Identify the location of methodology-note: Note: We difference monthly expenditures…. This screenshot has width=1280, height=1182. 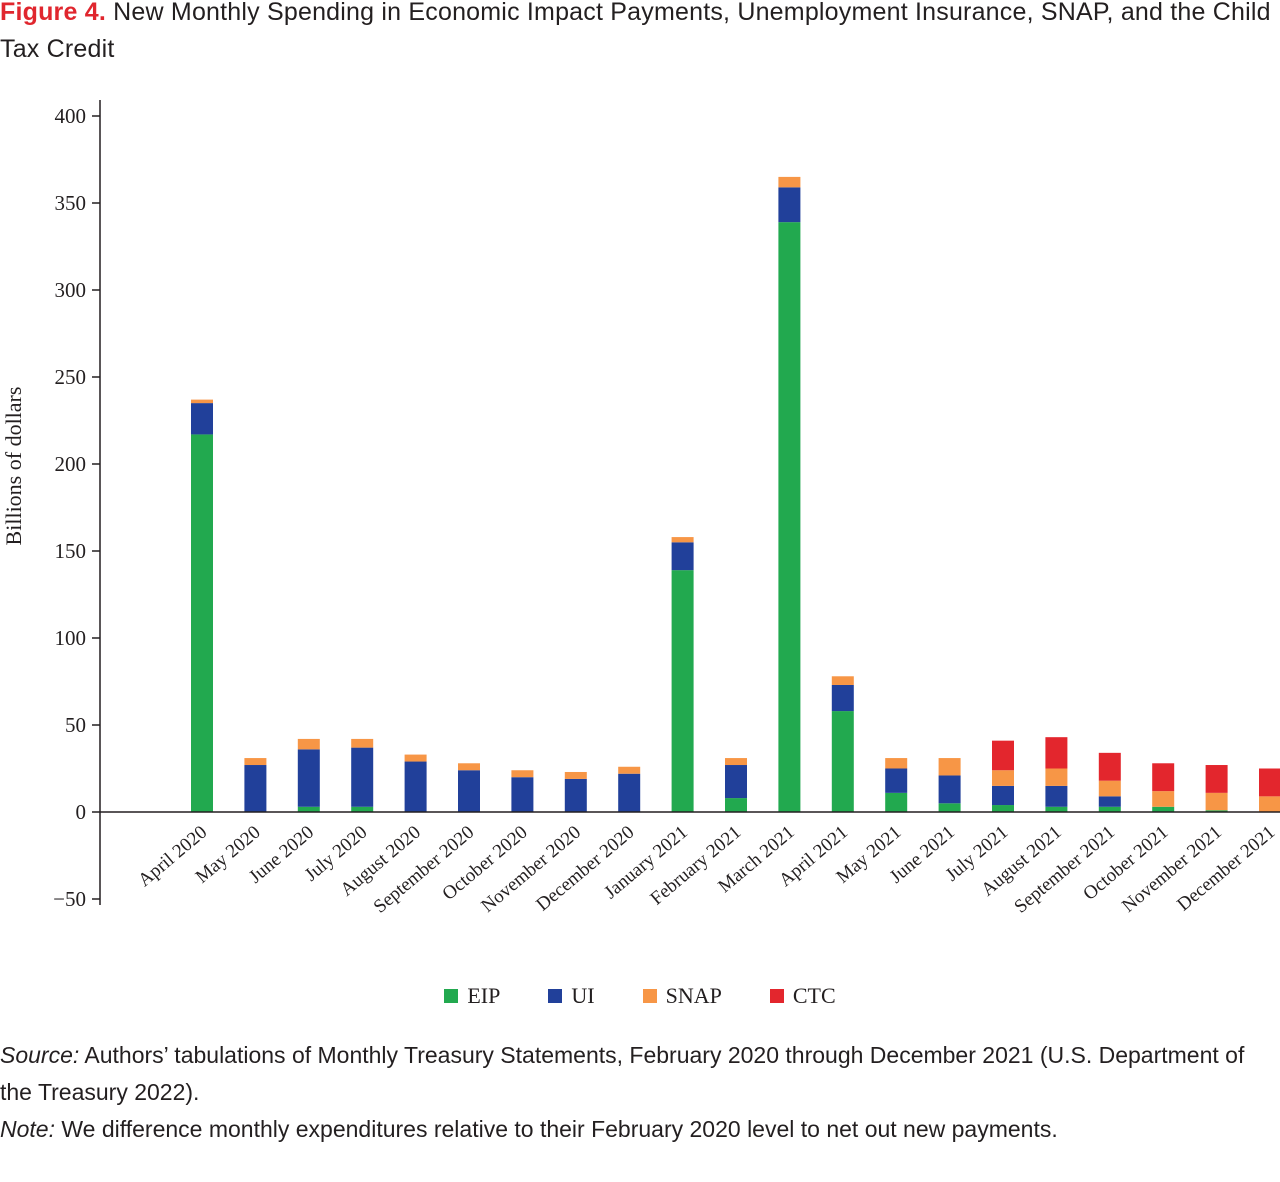
(640, 1129).